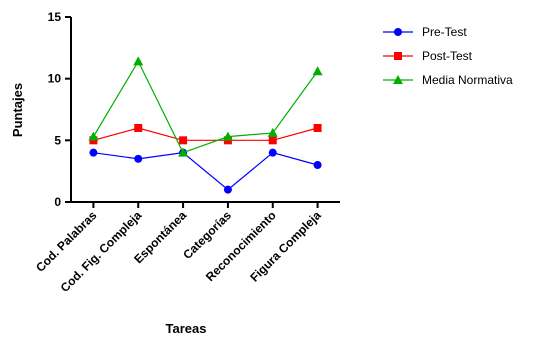  What do you see at coordinates (17, 110) in the screenshot?
I see `y-axis-title: Puntajes` at bounding box center [17, 110].